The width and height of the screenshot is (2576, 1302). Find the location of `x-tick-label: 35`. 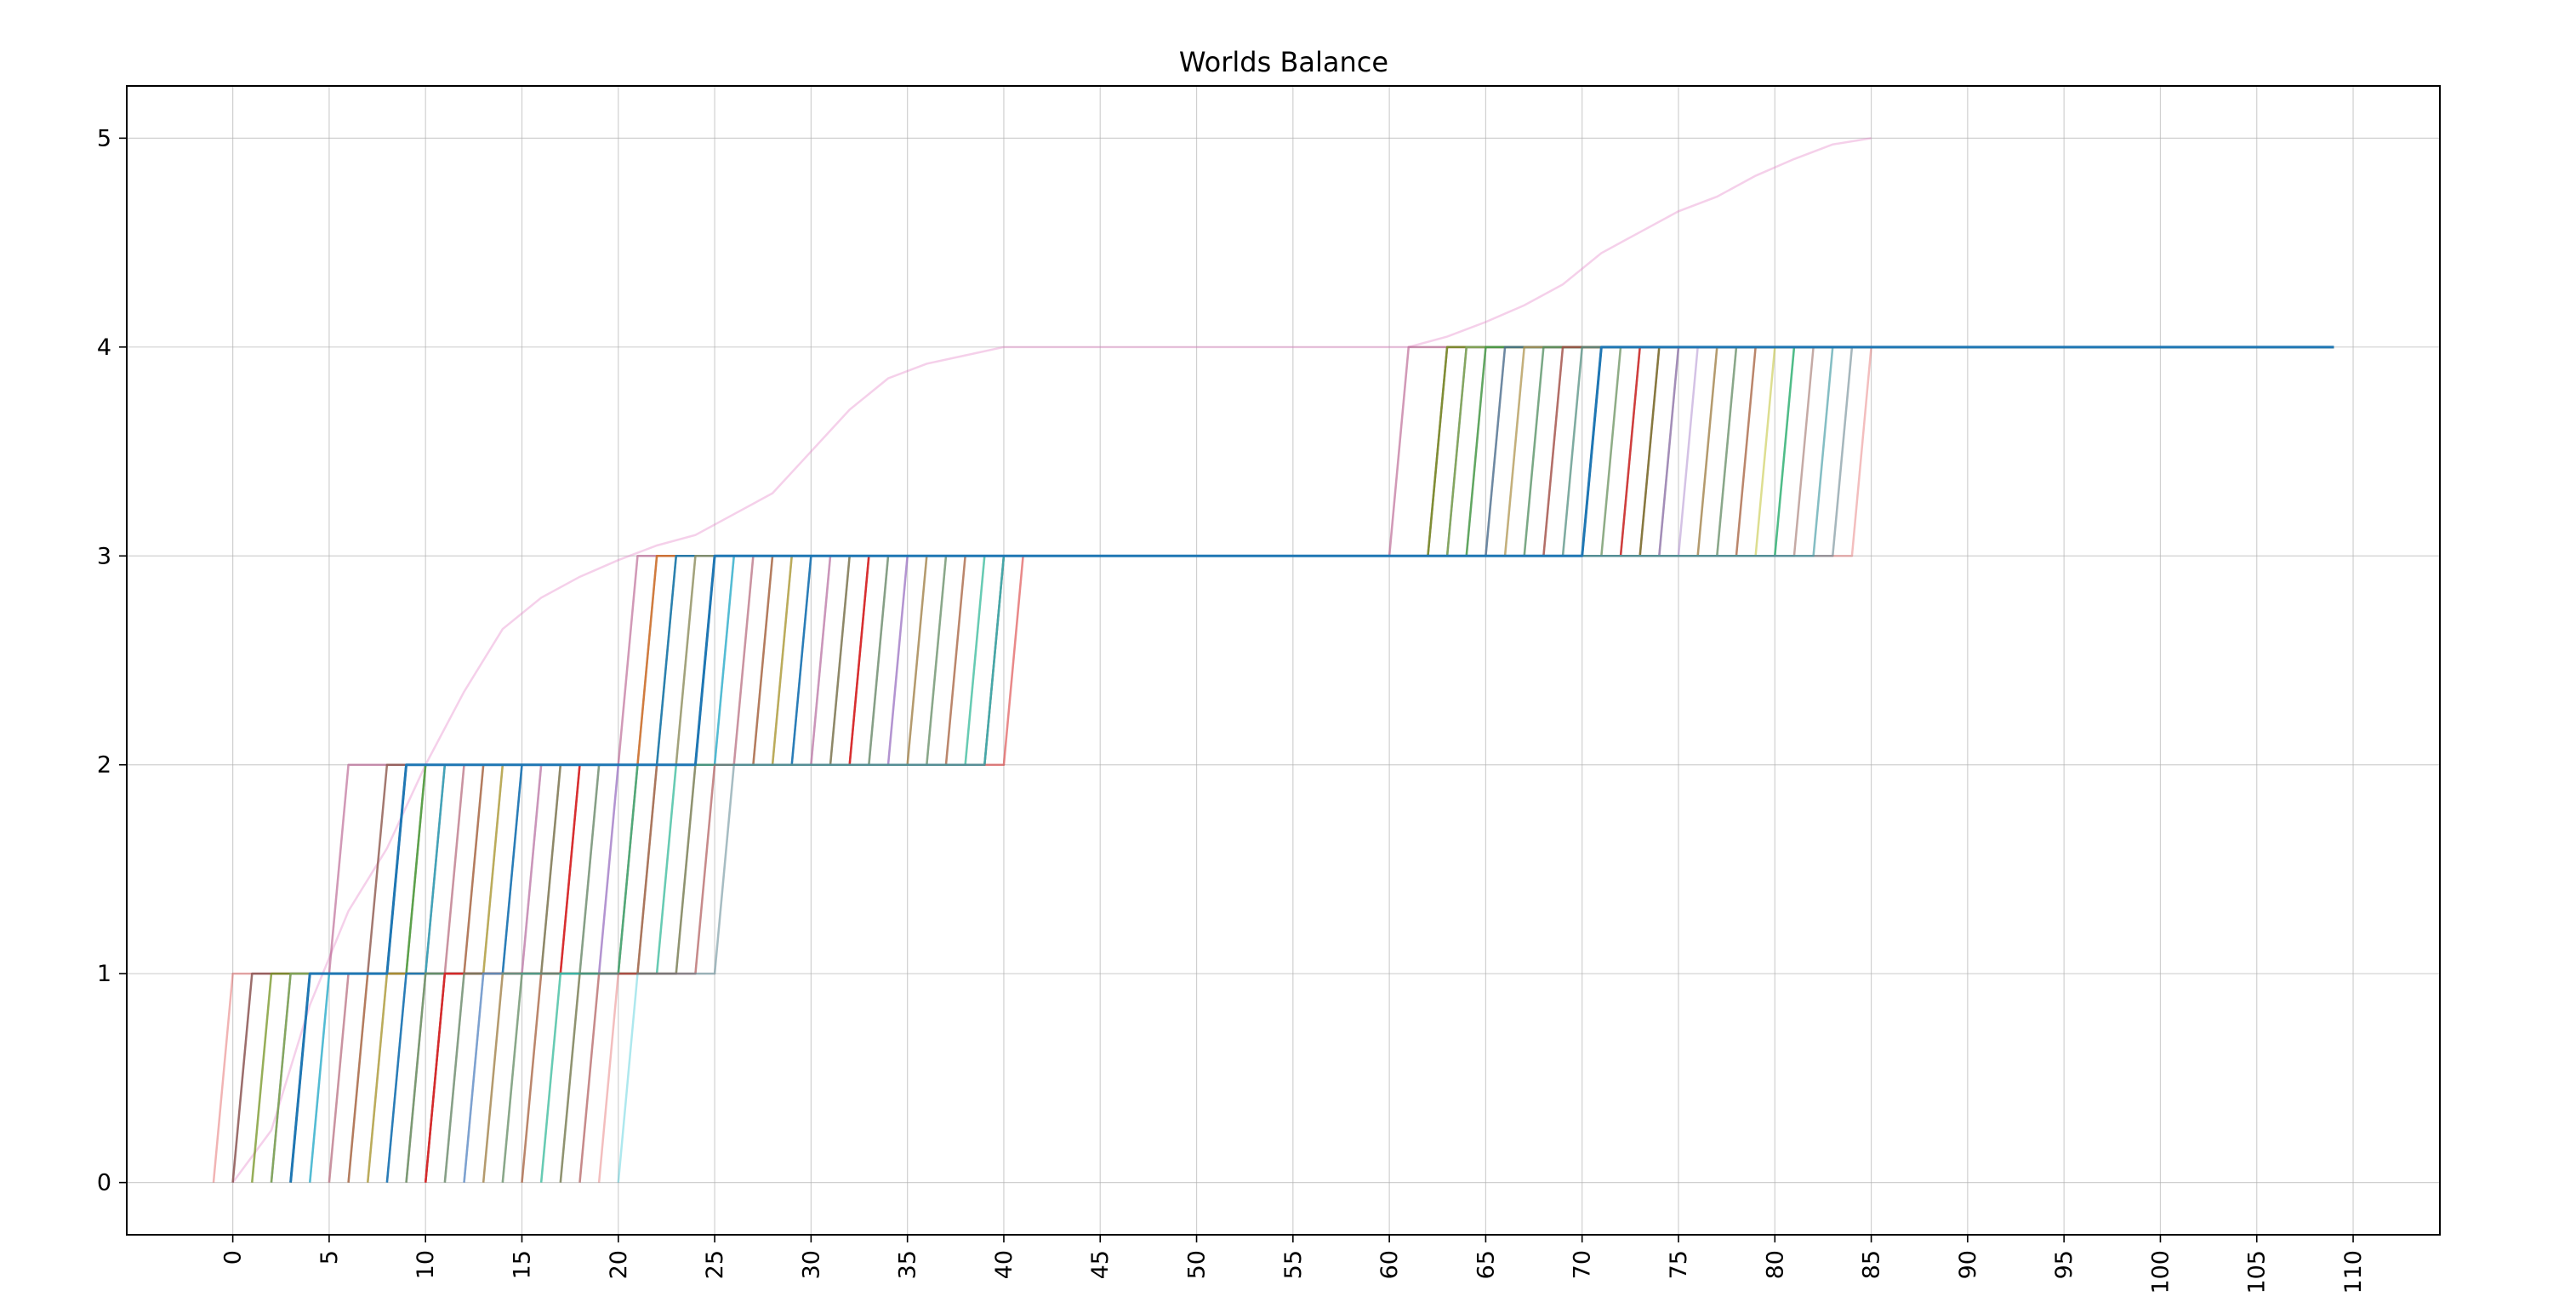

x-tick-label: 35 is located at coordinates (908, 1264).